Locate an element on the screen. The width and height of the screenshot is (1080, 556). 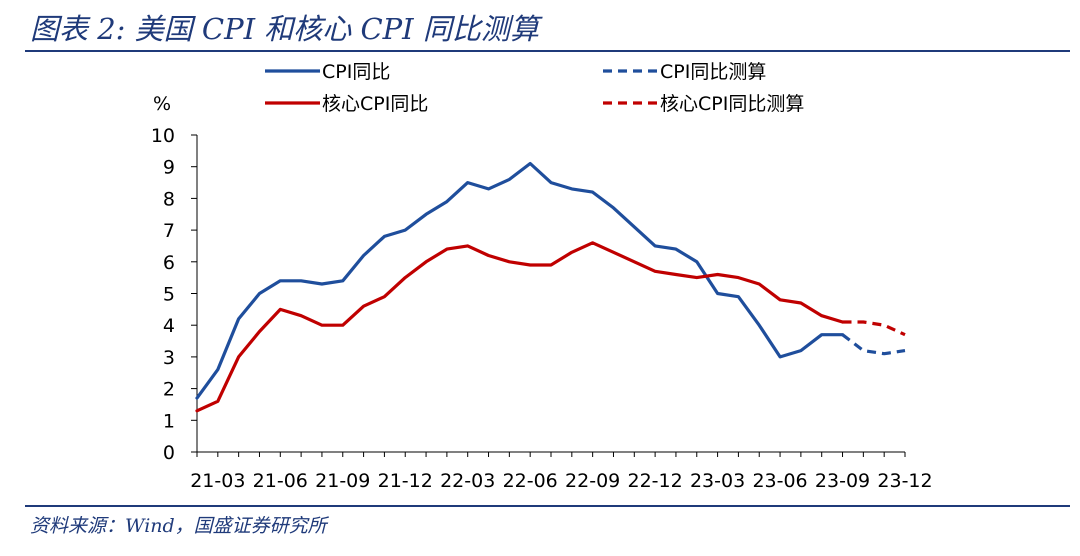
source-divider is located at coordinates (547, 506).